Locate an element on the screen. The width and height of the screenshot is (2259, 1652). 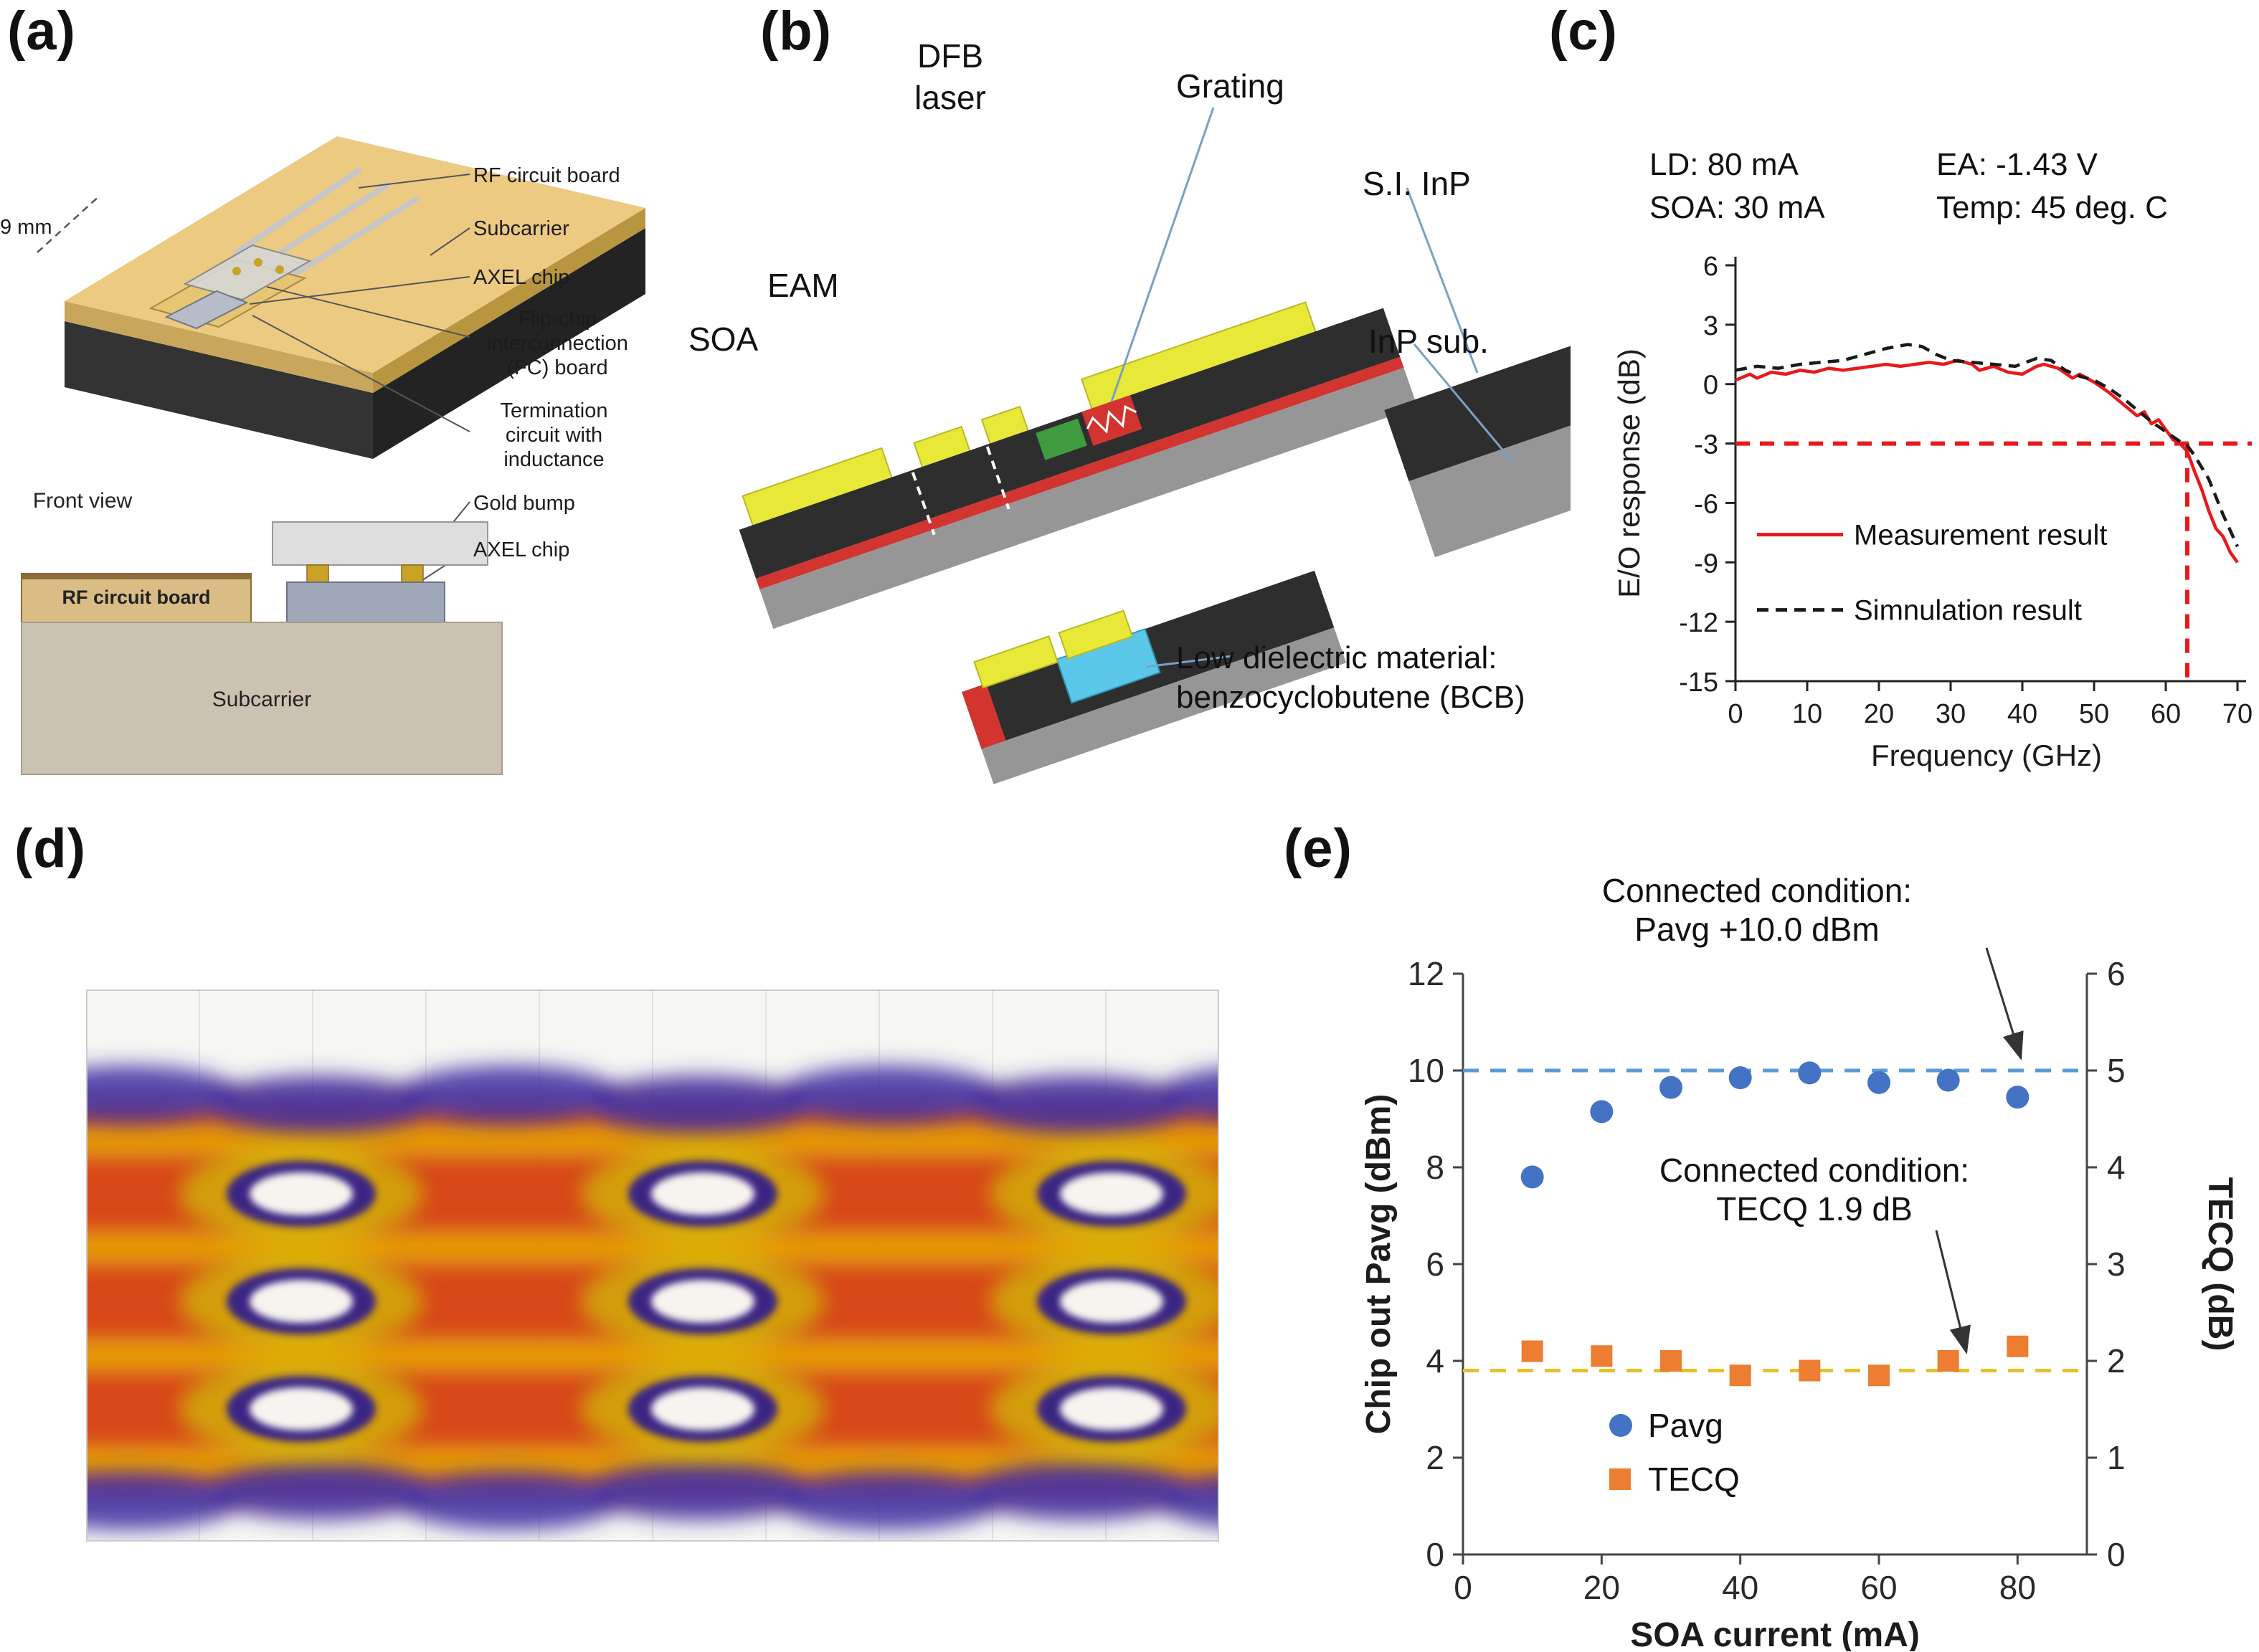
rf-trace is located at coordinates (297, 211).